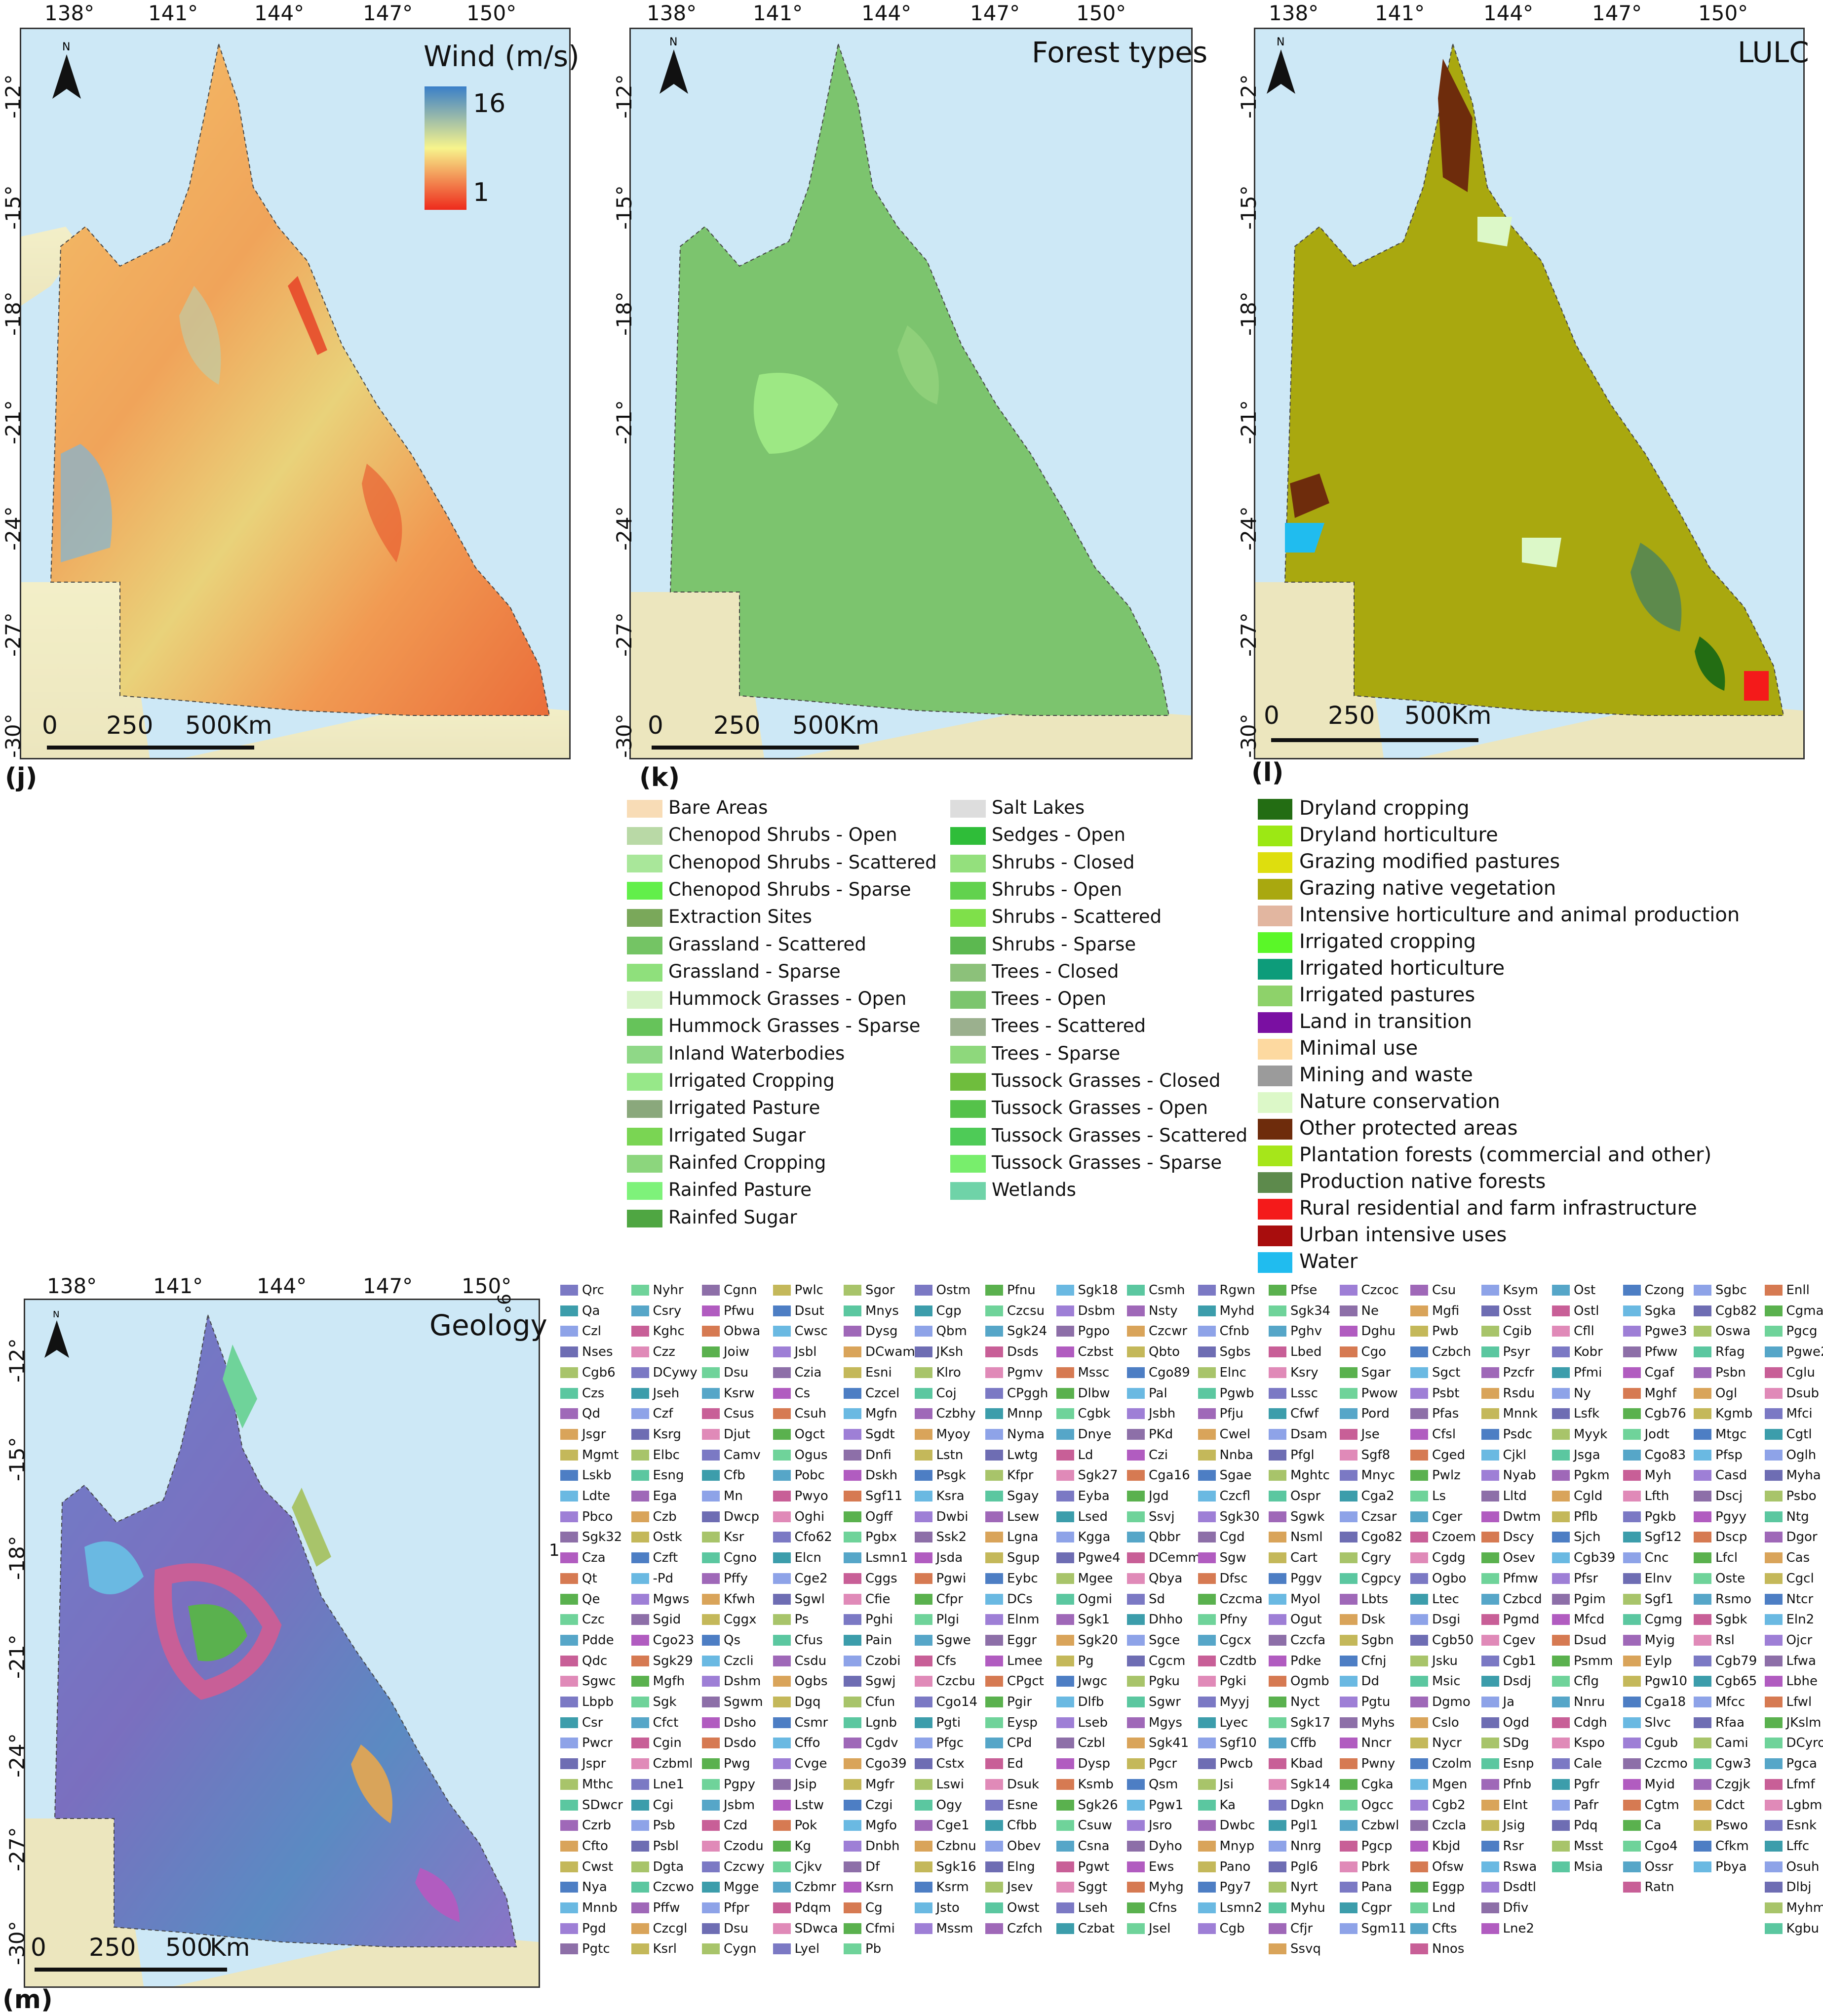 This screenshot has height=2016, width=1823. What do you see at coordinates (1731, 1743) in the screenshot?
I see `legend-label: Cami` at bounding box center [1731, 1743].